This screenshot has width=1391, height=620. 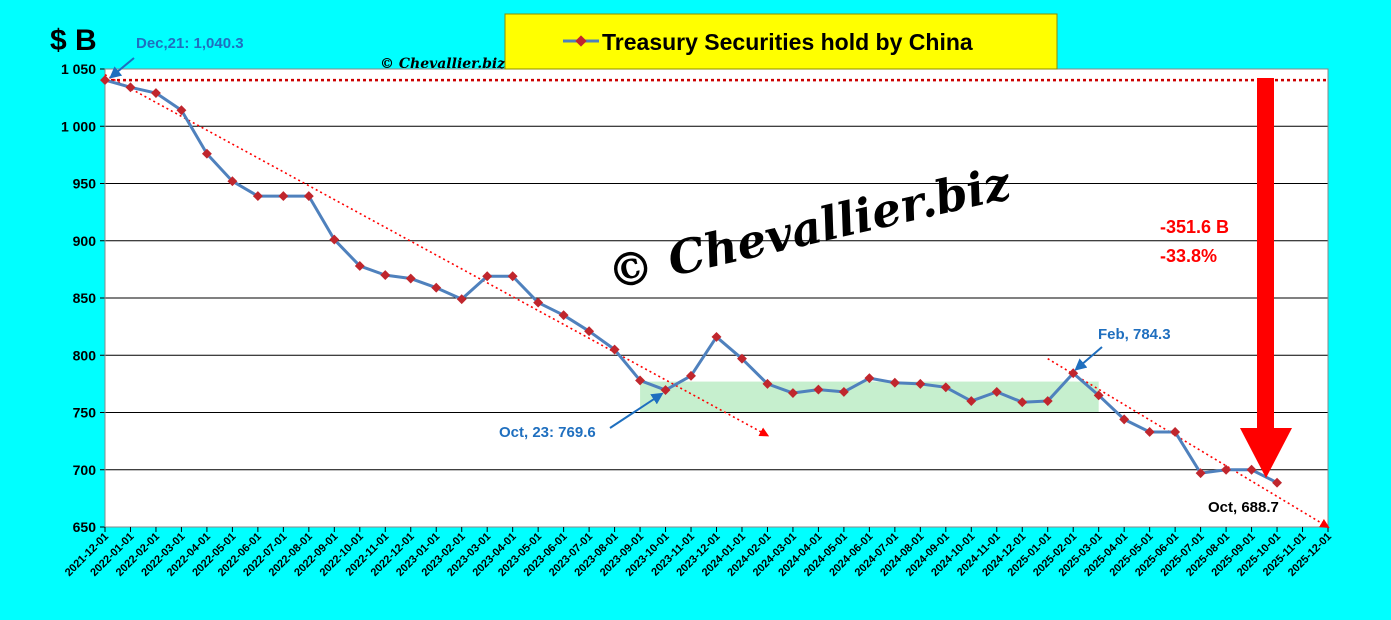 I want to click on chart-title-box: Treasury Securities hold by China, so click(x=781, y=41).